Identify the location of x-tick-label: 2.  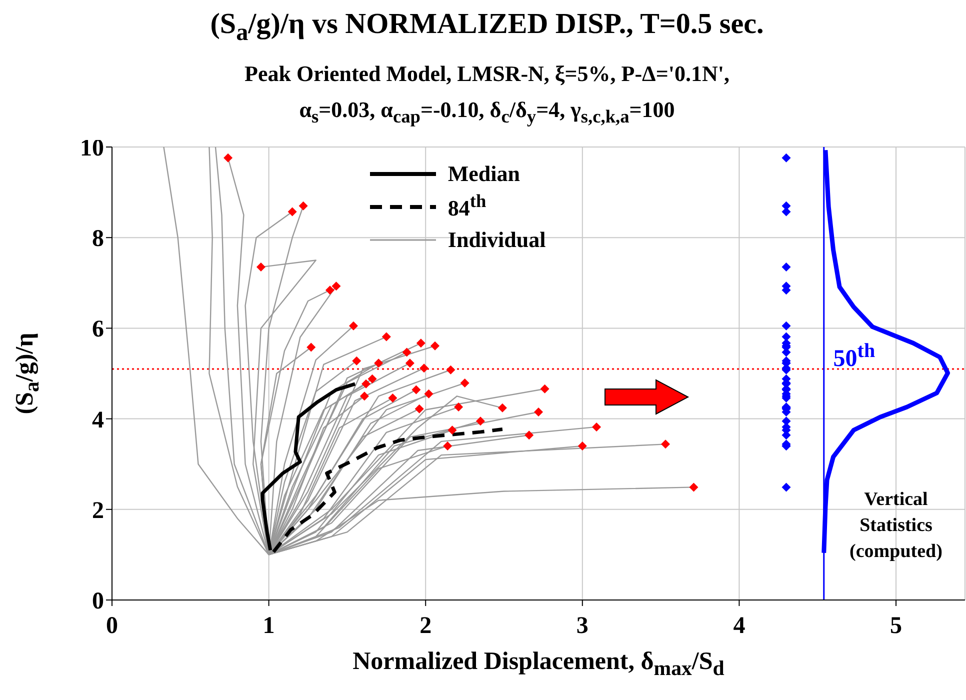
(426, 626).